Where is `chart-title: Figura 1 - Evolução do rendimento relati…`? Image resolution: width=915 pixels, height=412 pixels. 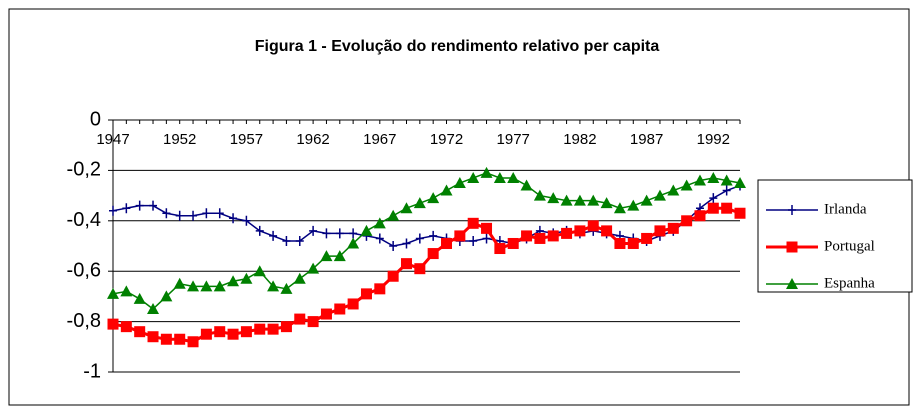
chart-title: Figura 1 - Evolução do rendimento relati… is located at coordinates (457, 46).